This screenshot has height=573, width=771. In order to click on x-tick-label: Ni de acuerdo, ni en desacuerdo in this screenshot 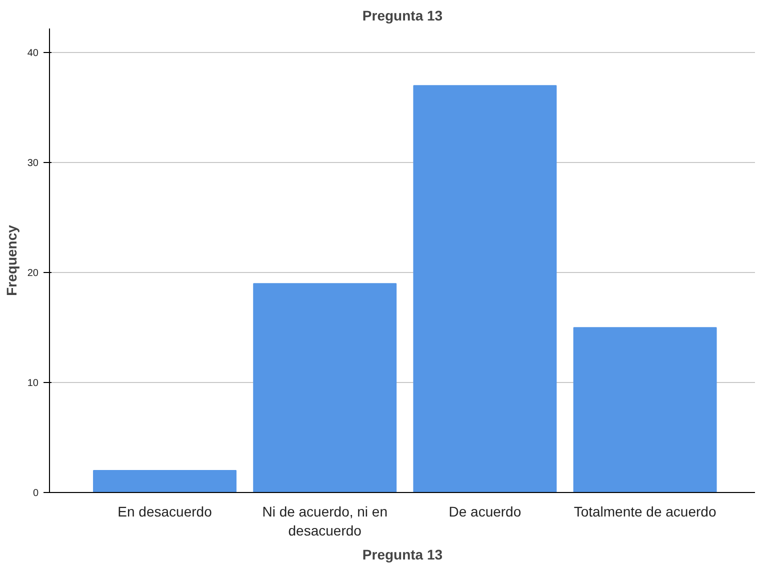, I will do `click(325, 521)`.